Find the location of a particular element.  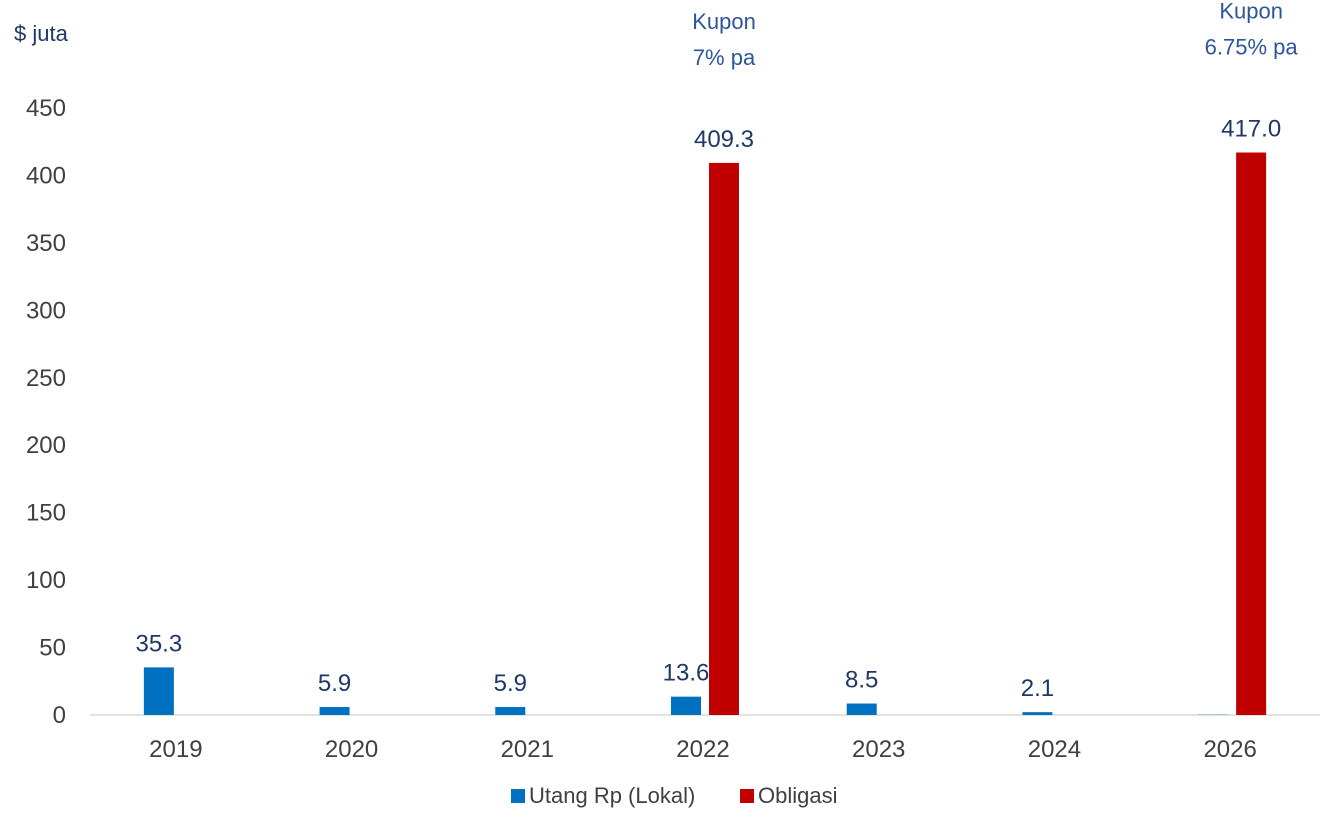

y-tick-label: 350 is located at coordinates (46, 243).